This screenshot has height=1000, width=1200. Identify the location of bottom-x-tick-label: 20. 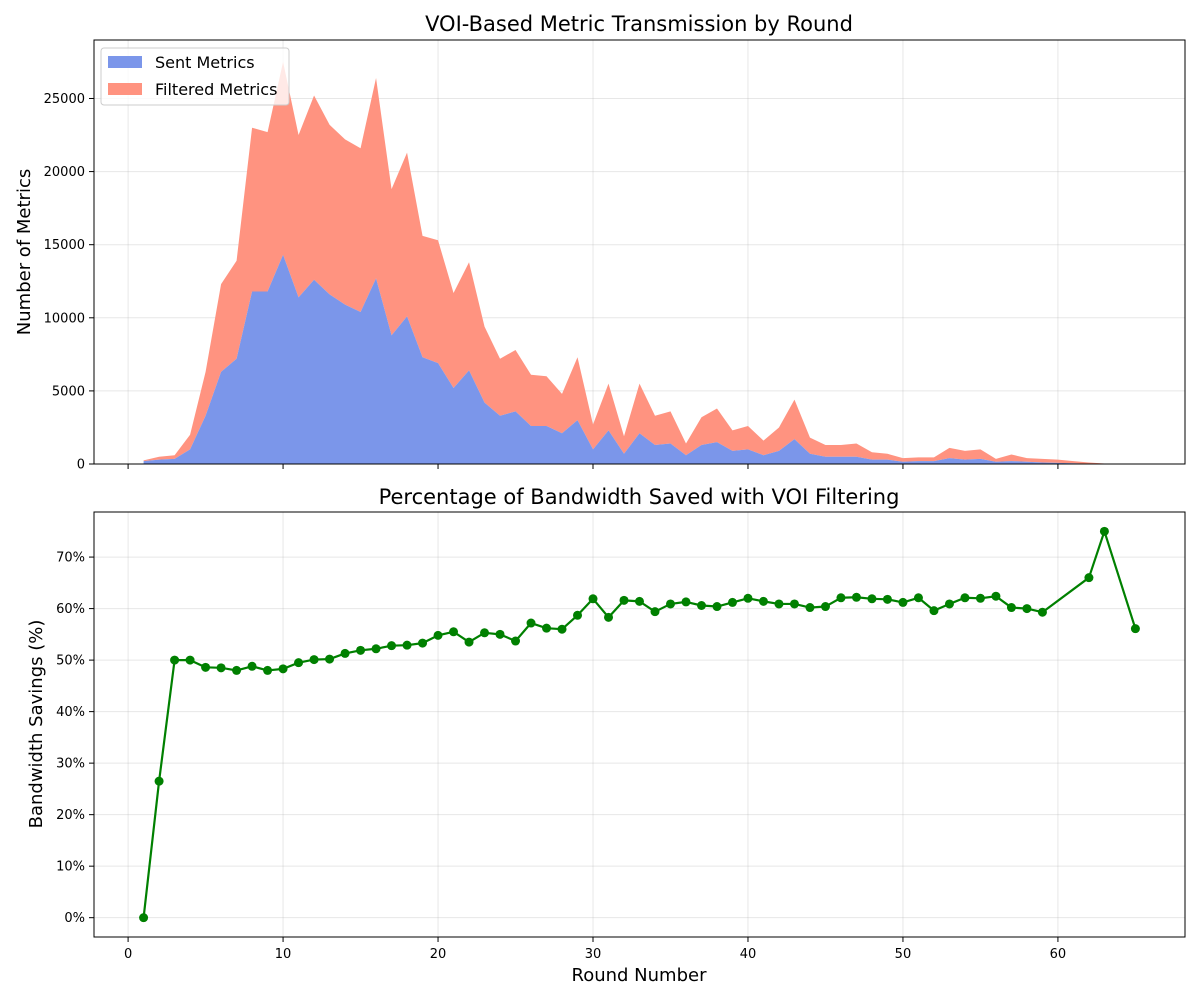
(438, 954).